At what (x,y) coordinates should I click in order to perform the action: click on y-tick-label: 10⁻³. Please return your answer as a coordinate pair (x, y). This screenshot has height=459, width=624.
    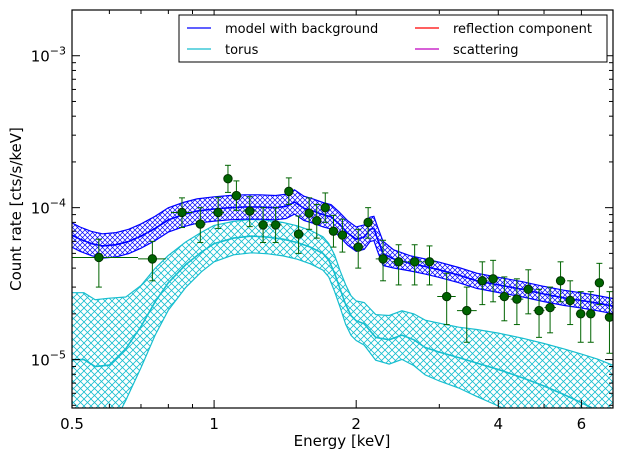
    Looking at the image, I should click on (48, 55).